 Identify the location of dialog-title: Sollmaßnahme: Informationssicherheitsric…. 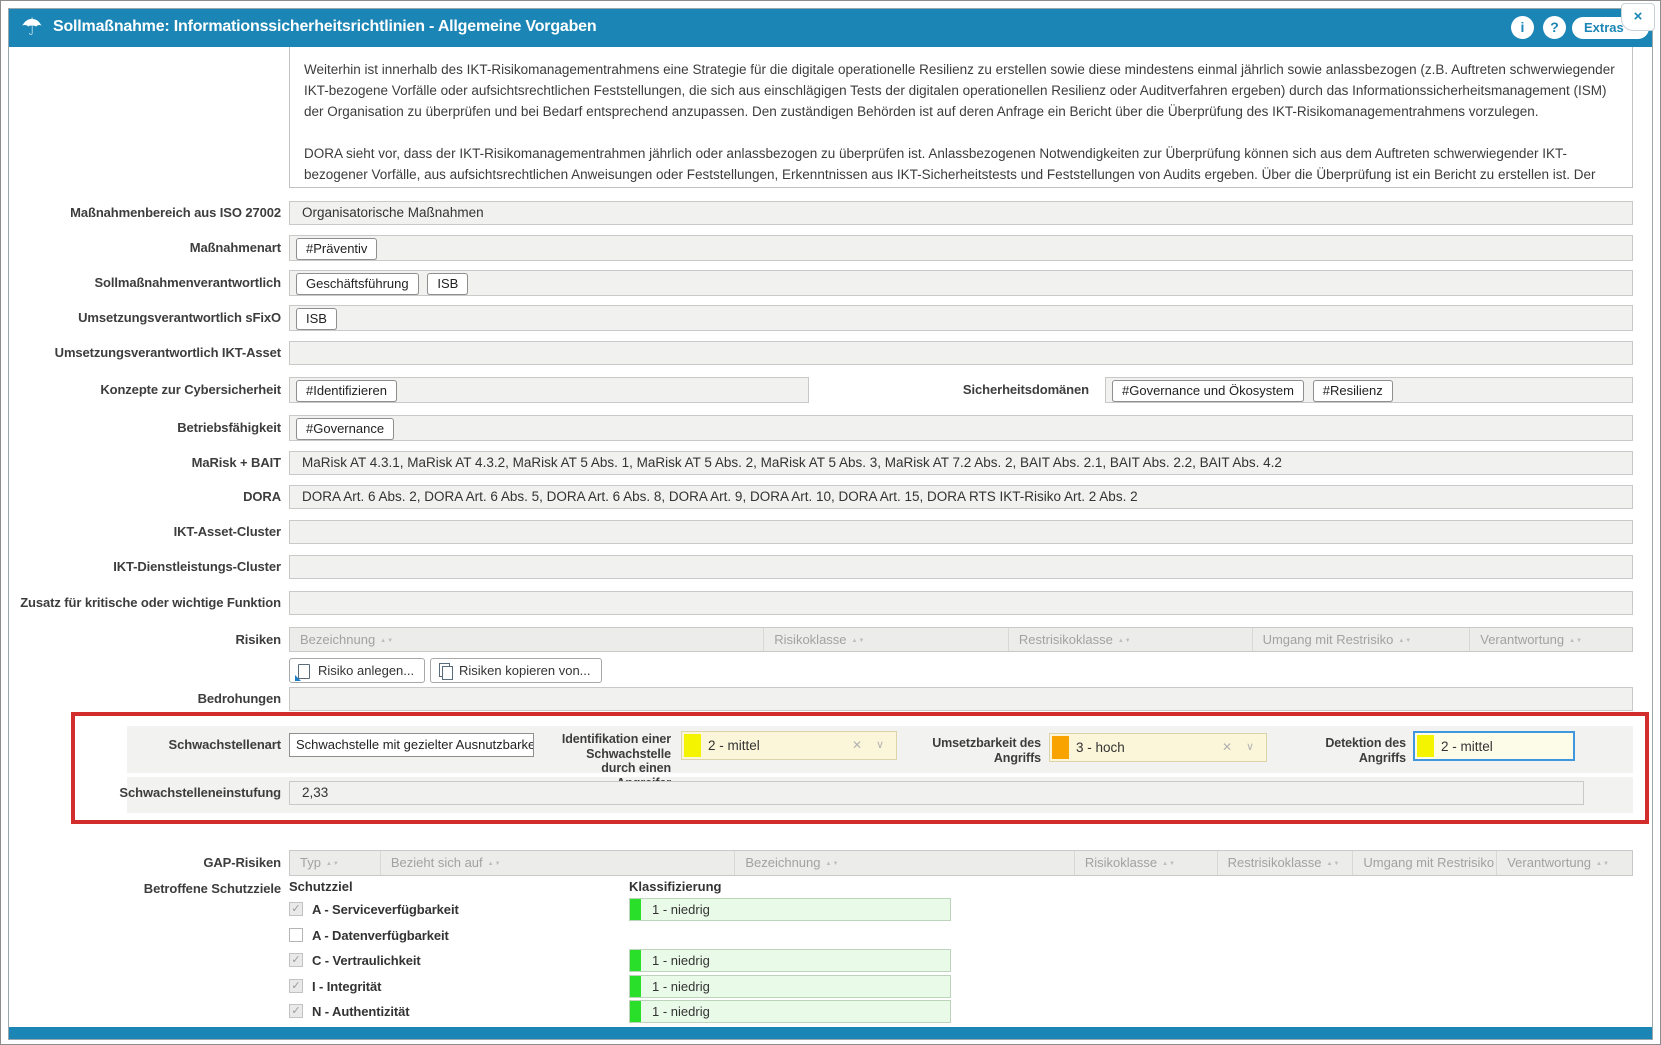
(325, 26).